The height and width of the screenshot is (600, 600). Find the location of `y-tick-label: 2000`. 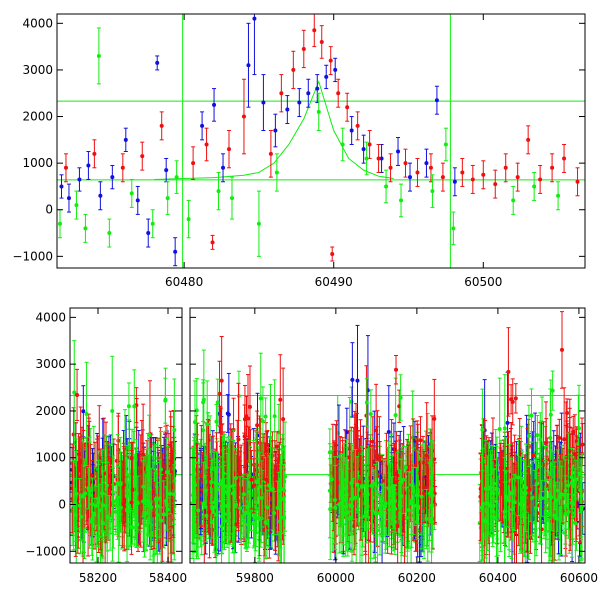

y-tick-label: 2000 is located at coordinates (37, 117).